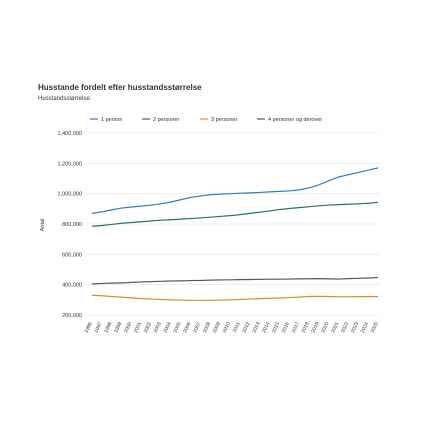 The image size is (421, 421). Describe the element at coordinates (295, 120) in the screenshot. I see `legend-label: 4 personer og derover` at that location.